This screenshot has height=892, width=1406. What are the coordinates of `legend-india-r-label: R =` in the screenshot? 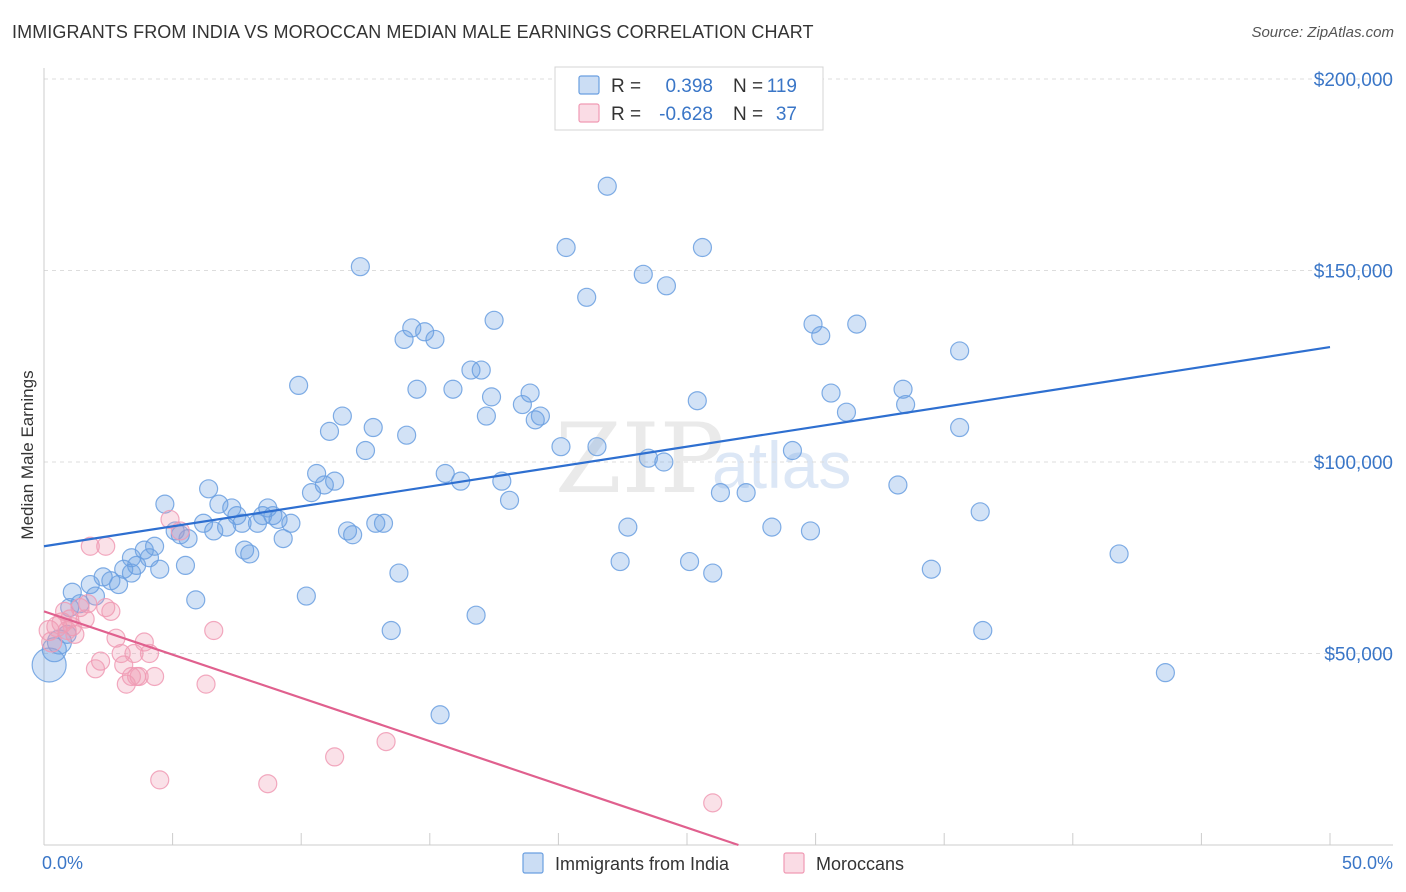 It's located at (626, 86).